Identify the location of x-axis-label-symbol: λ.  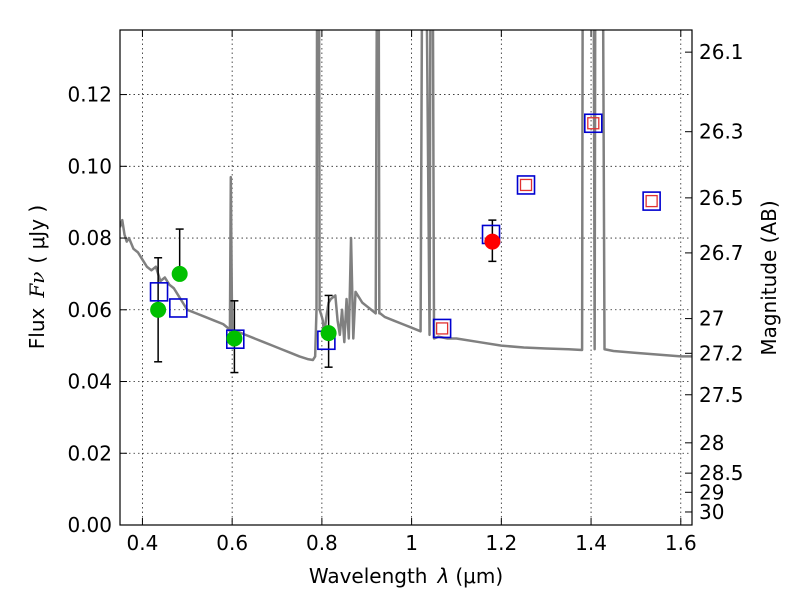
(443, 576).